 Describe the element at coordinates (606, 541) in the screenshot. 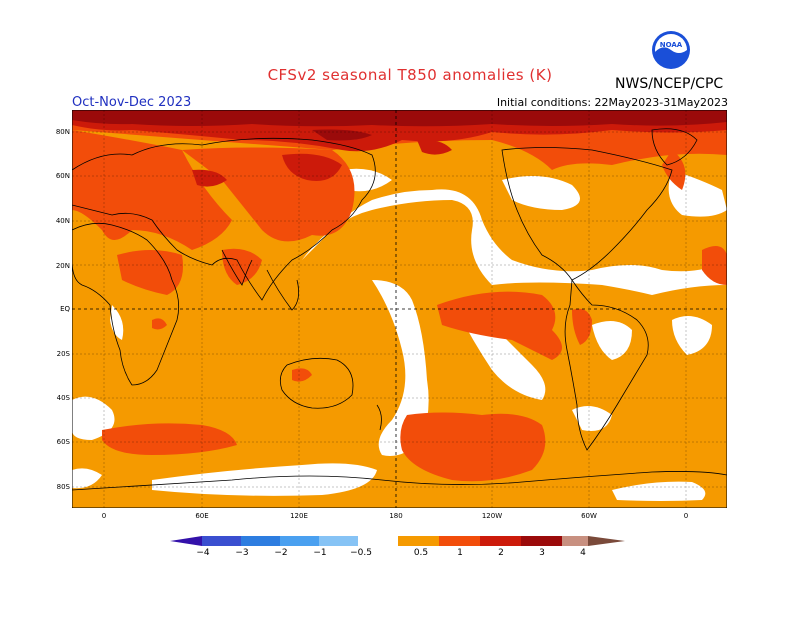

I see `colorbar-arrow-high` at that location.